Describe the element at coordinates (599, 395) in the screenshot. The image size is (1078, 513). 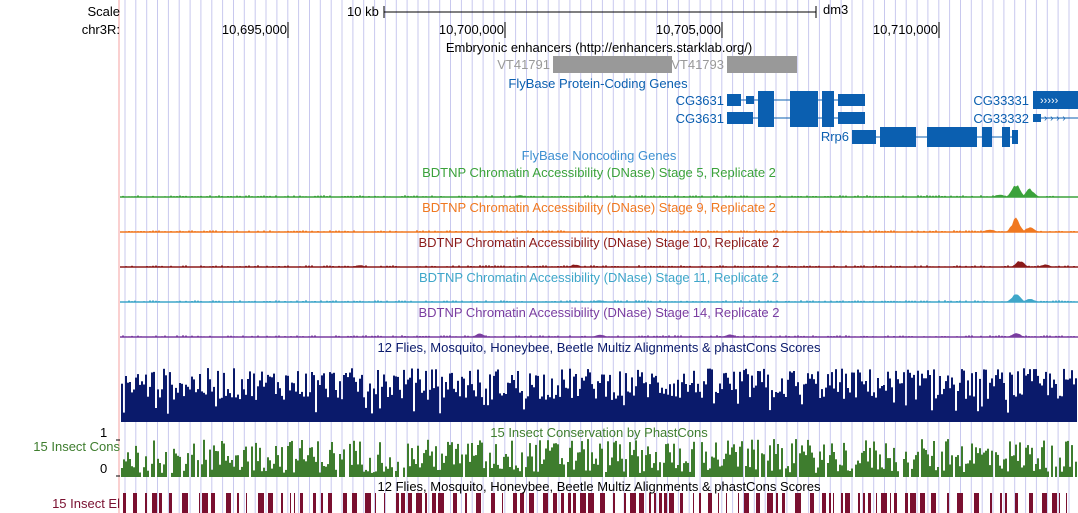
I see `multiz-histogram` at that location.